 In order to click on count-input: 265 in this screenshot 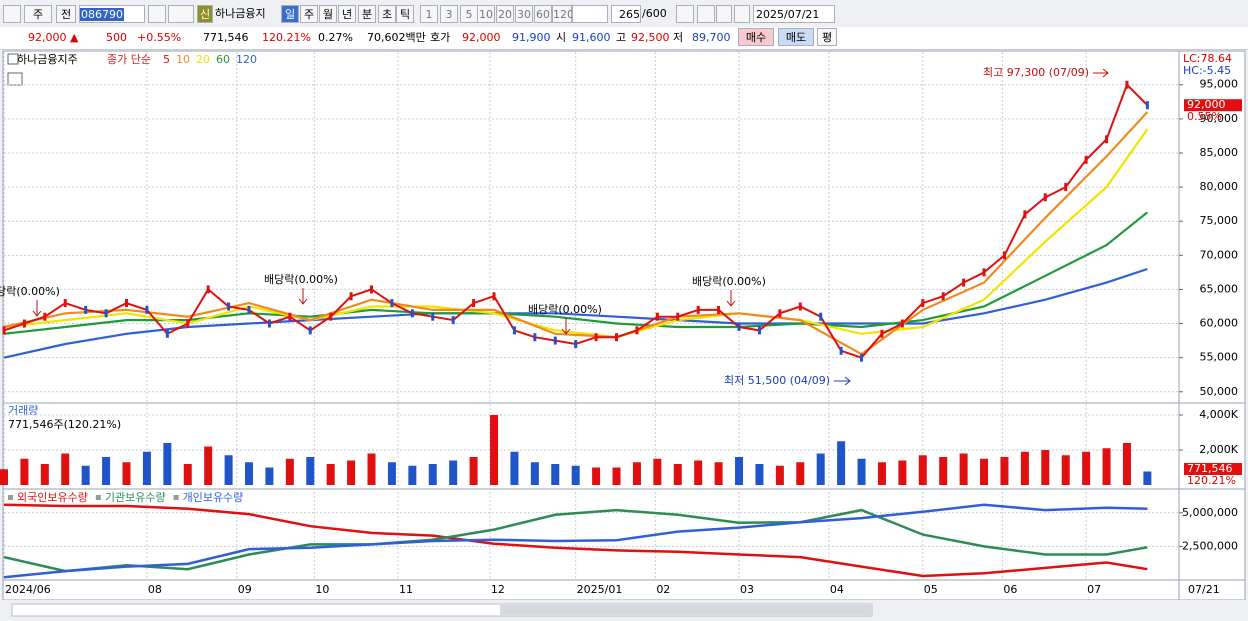, I will do `click(626, 14)`.